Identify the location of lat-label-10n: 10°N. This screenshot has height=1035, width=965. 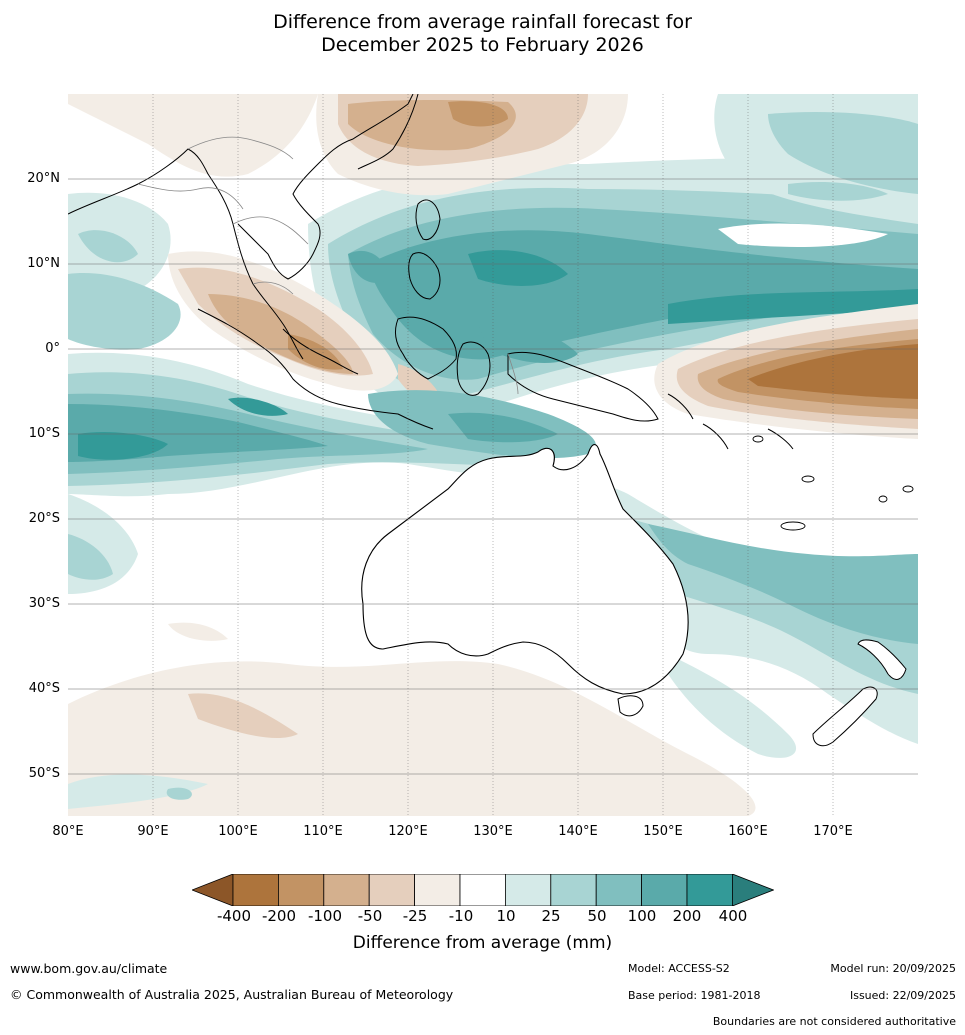
(43, 263).